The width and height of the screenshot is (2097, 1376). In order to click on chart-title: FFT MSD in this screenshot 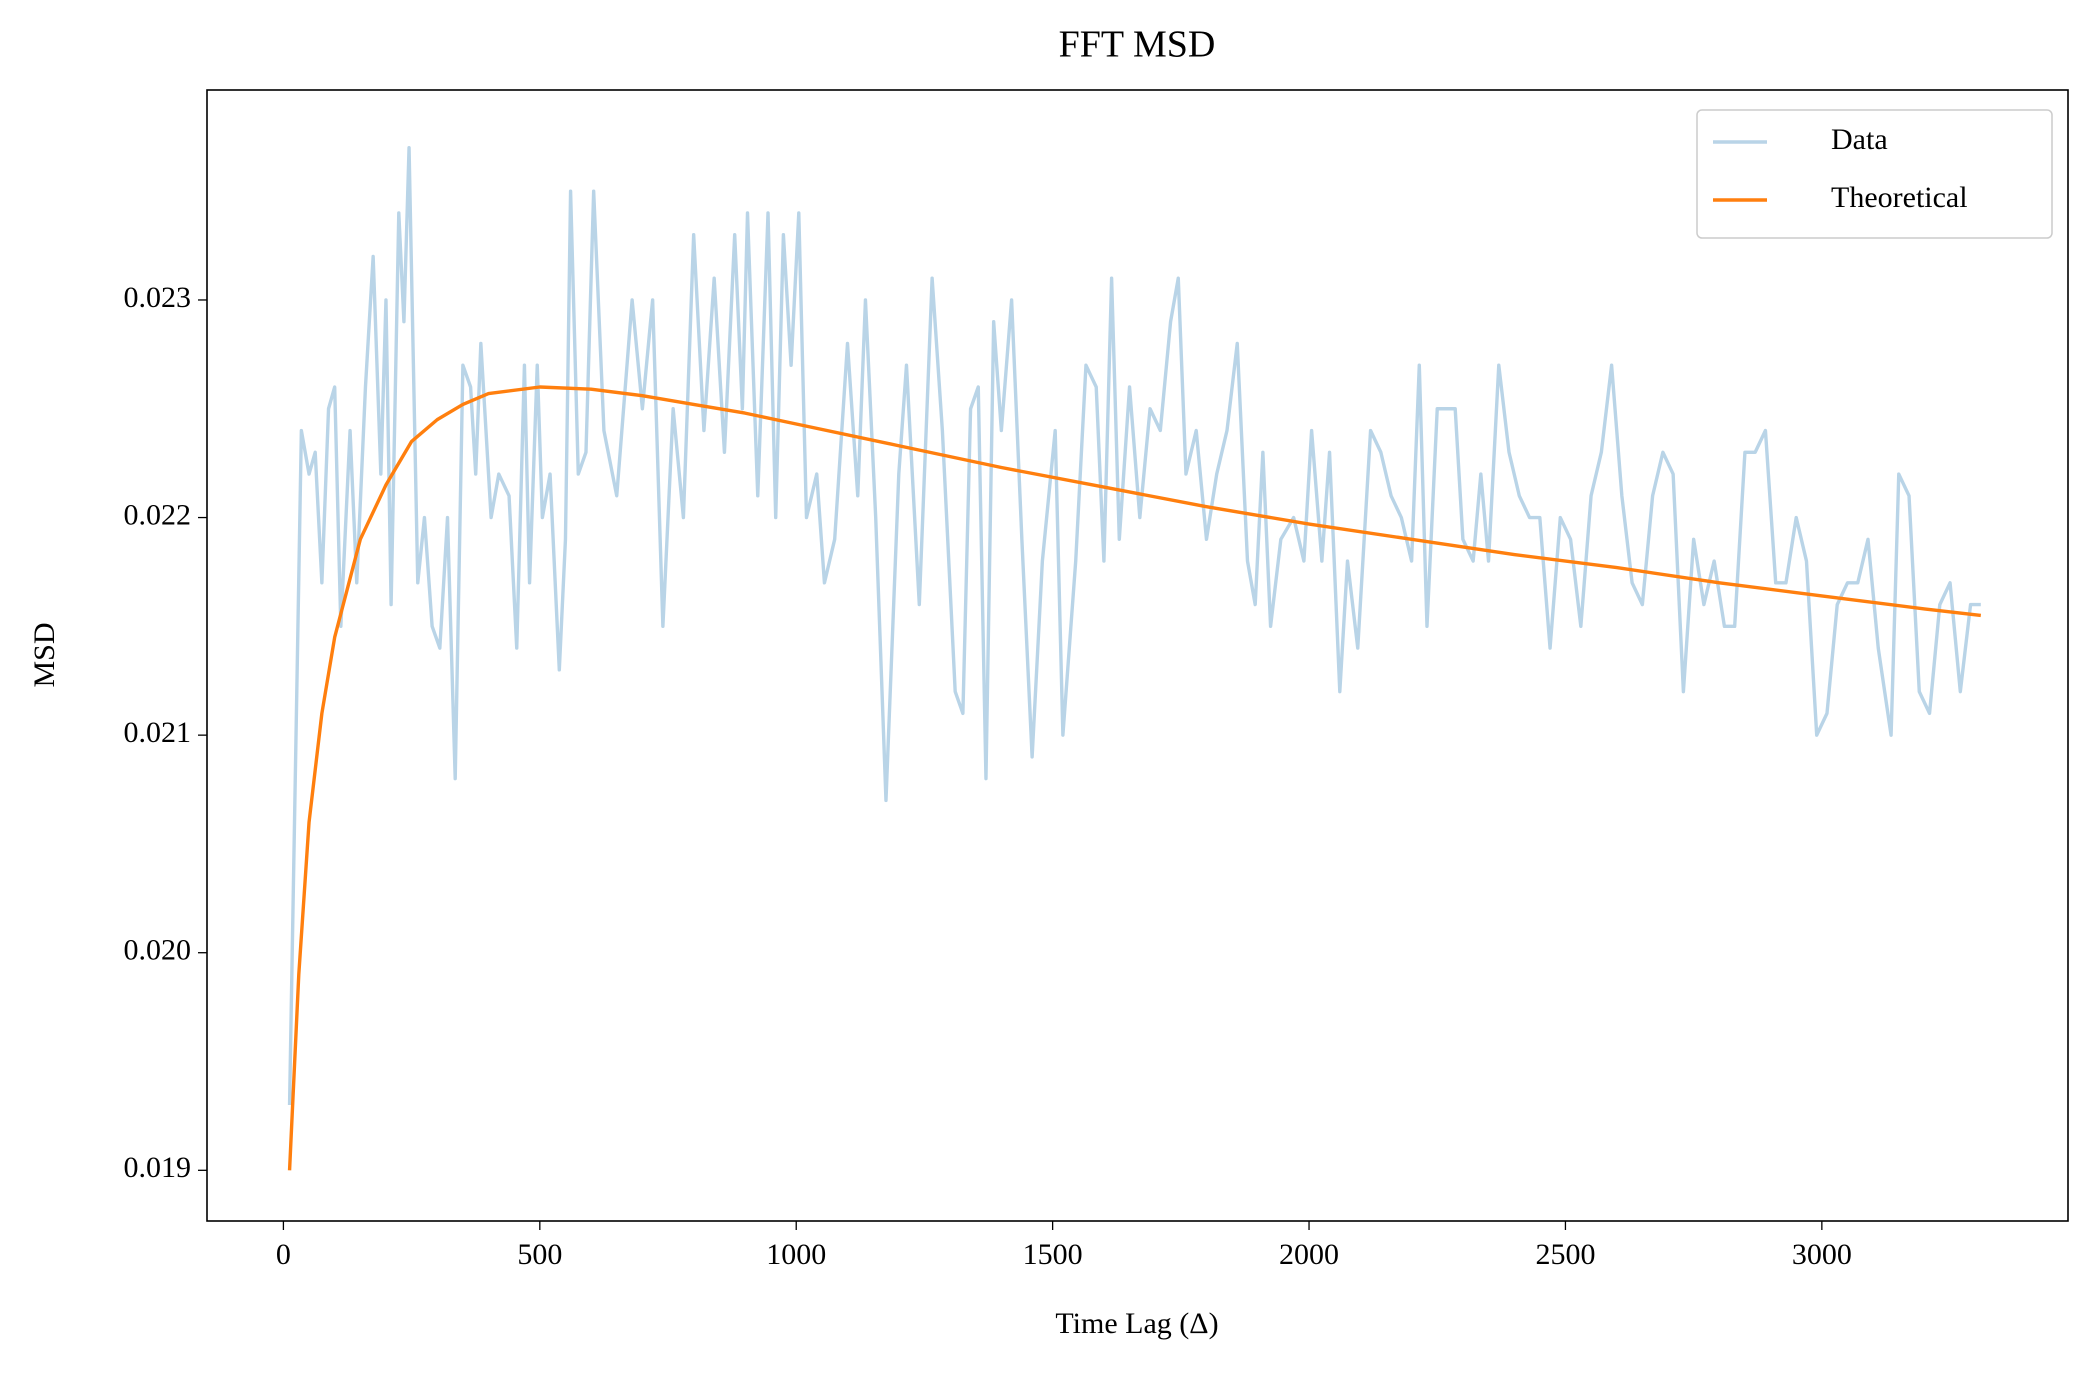, I will do `click(1137, 45)`.